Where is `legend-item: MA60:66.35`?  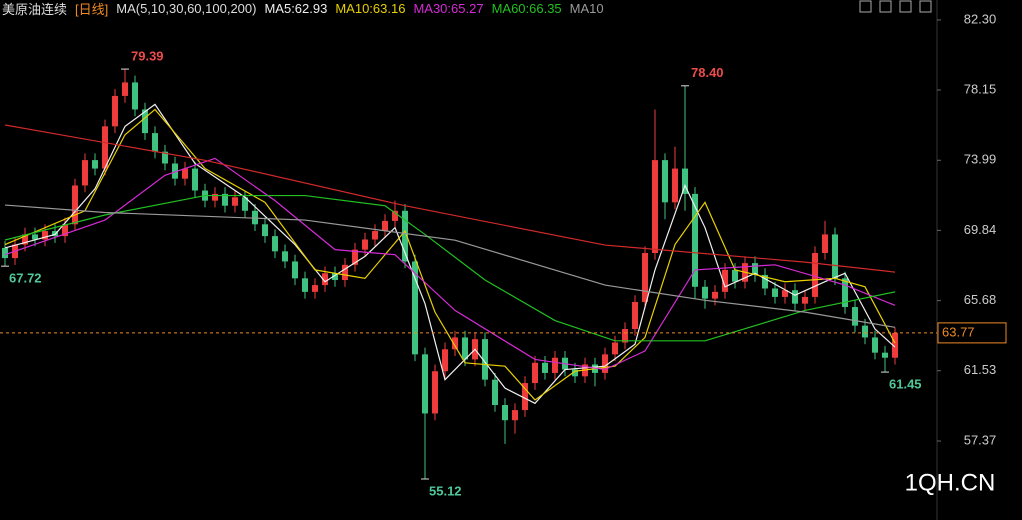 legend-item: MA60:66.35 is located at coordinates (526, 8).